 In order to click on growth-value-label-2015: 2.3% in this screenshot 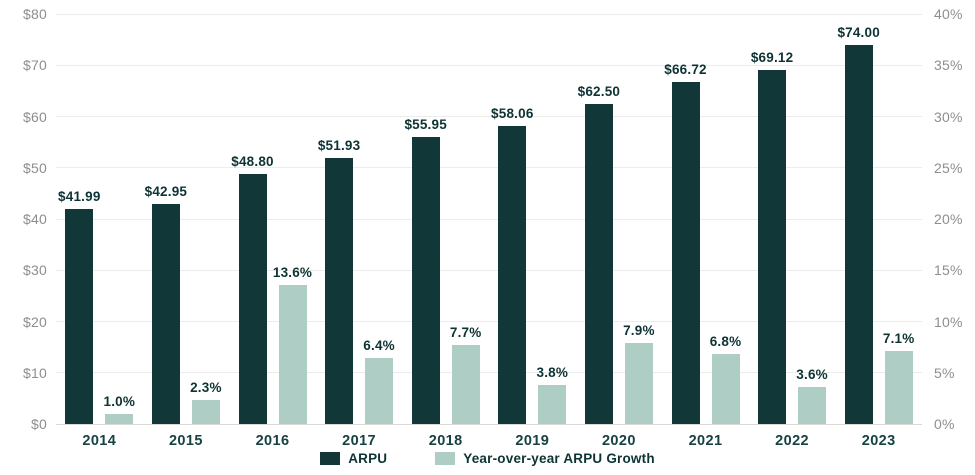, I will do `click(206, 388)`.